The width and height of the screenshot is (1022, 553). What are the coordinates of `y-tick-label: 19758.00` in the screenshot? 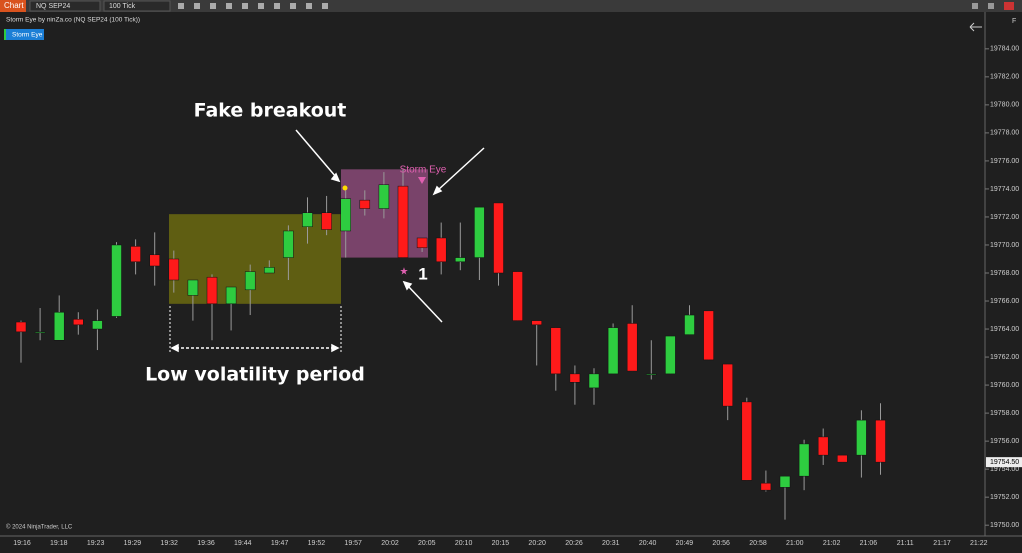 It's located at (1004, 413).